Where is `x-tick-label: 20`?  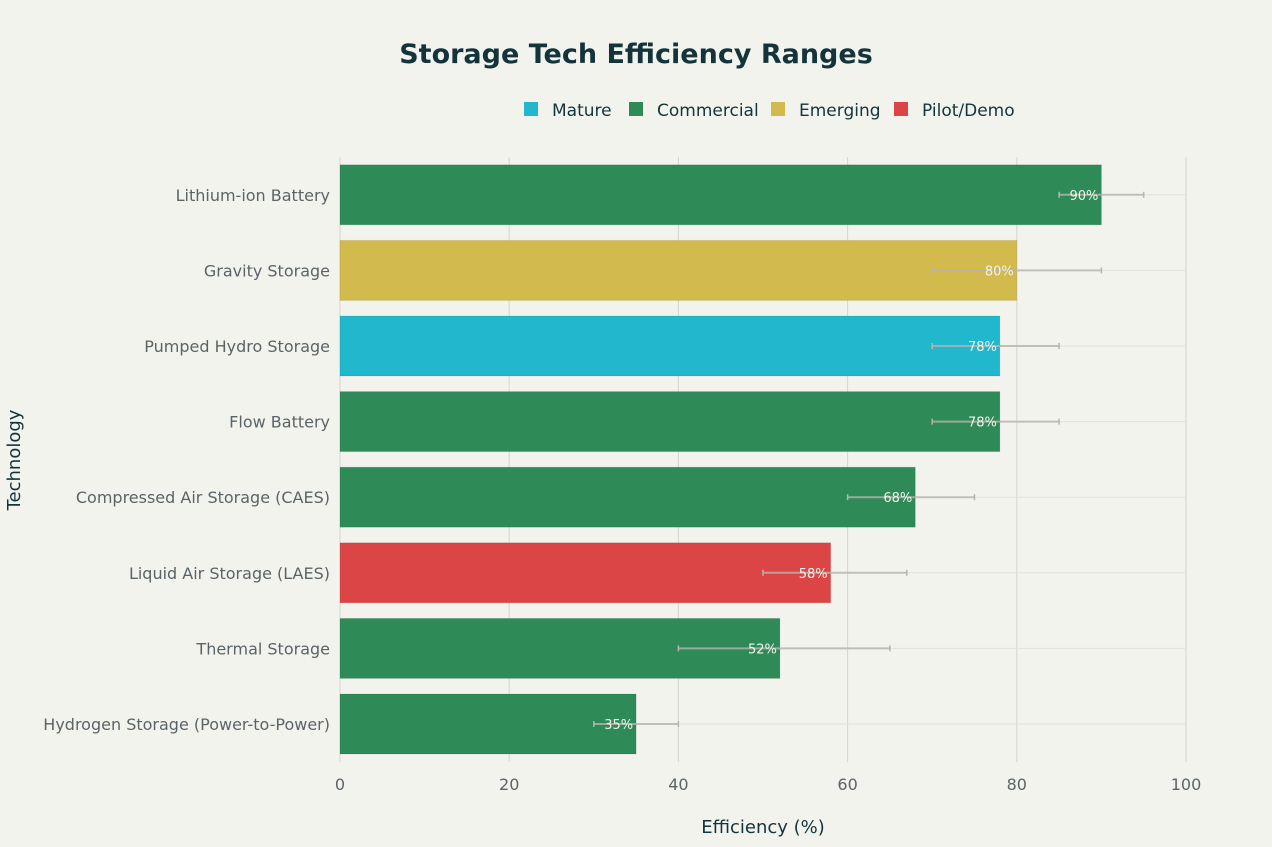 x-tick-label: 20 is located at coordinates (509, 784).